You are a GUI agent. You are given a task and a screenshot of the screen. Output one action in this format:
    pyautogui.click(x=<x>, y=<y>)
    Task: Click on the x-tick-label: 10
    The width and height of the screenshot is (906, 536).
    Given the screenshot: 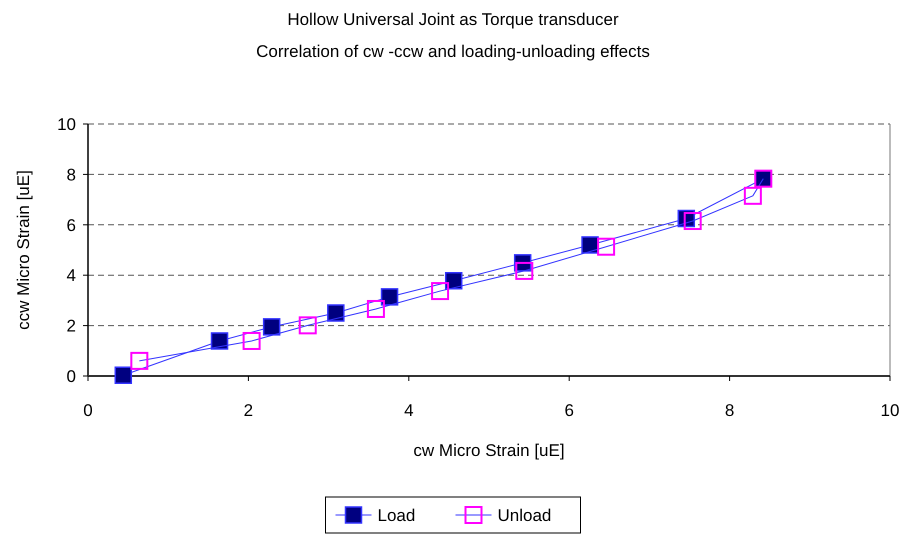 What is the action you would take?
    pyautogui.click(x=890, y=410)
    